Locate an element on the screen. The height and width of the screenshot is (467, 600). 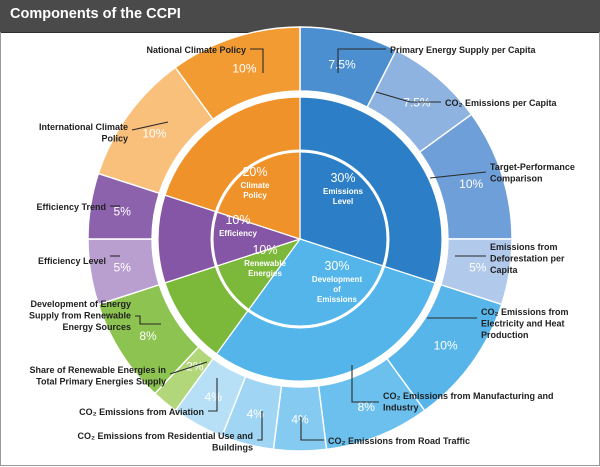
inner-category-label: Level is located at coordinates (343, 201).